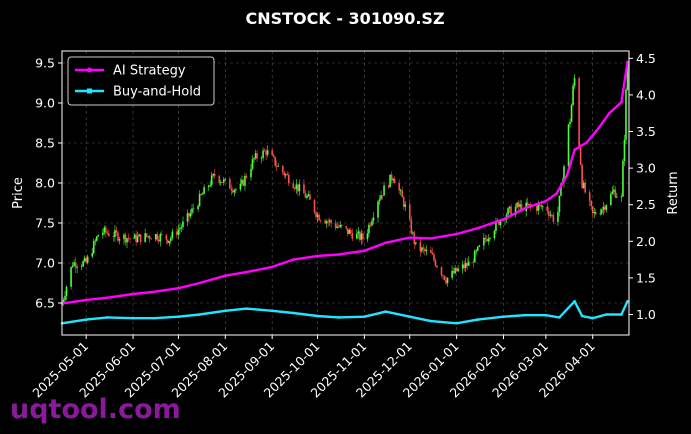  I want to click on y2-tick-label: 3.5, so click(646, 131).